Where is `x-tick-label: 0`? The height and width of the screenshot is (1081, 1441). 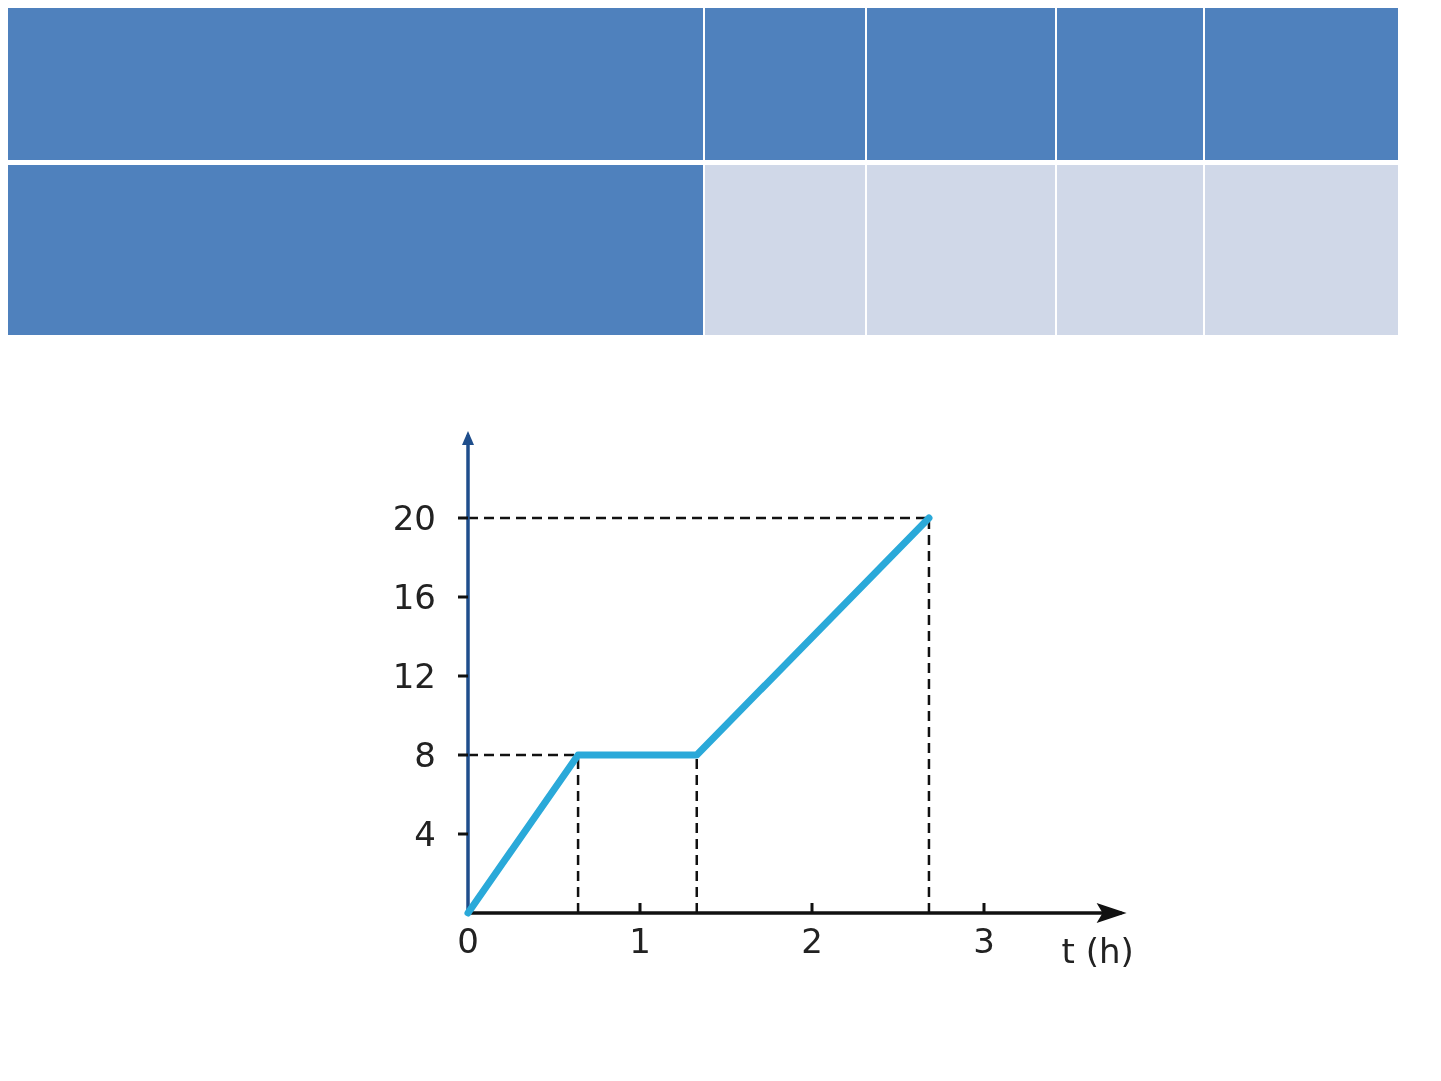 x-tick-label: 0 is located at coordinates (468, 941).